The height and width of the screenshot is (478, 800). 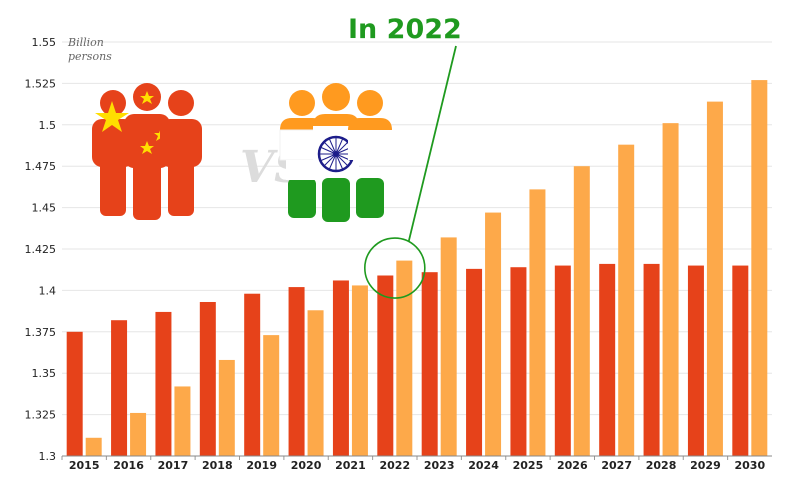 What do you see at coordinates (335, 152) in the screenshot?
I see `india-people-icon` at bounding box center [335, 152].